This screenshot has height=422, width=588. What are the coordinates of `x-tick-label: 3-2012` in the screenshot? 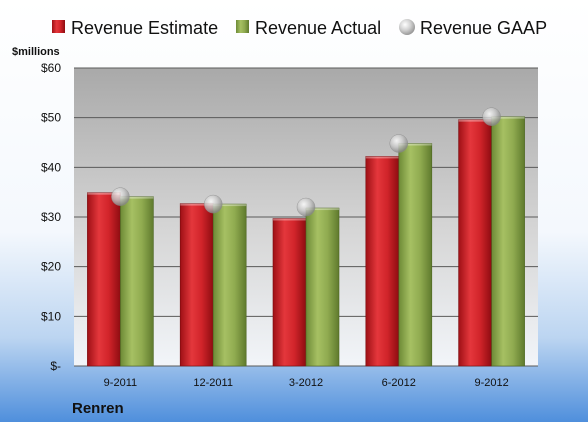 It's located at (306, 383).